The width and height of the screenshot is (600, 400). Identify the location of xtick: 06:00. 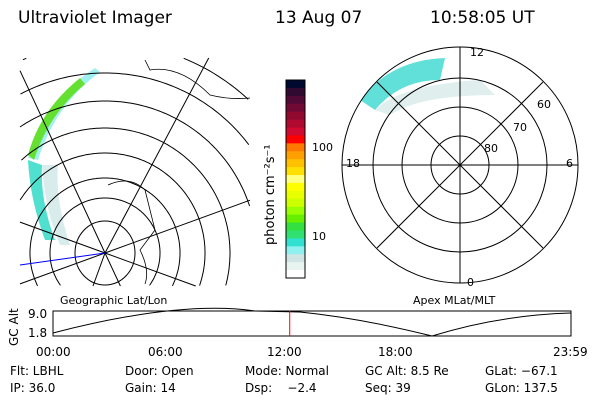
(165, 352).